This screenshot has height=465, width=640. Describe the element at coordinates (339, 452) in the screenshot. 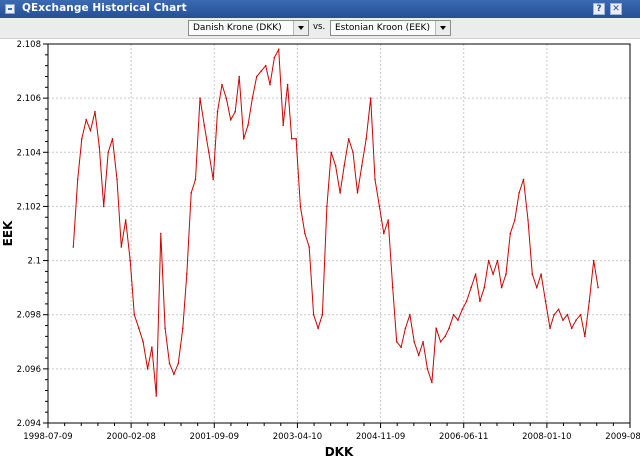

I see `x-axis-label: DKK` at that location.